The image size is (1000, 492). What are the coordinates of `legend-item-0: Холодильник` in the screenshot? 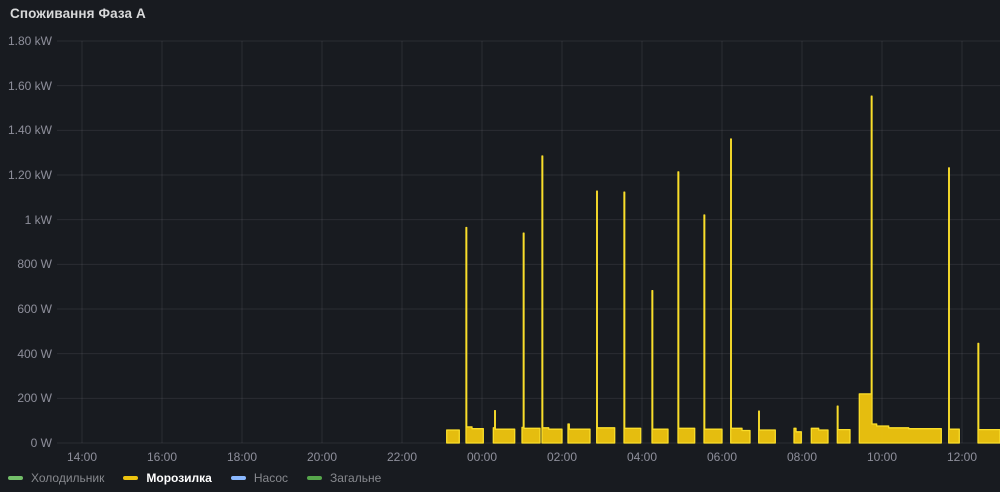 It's located at (56, 478).